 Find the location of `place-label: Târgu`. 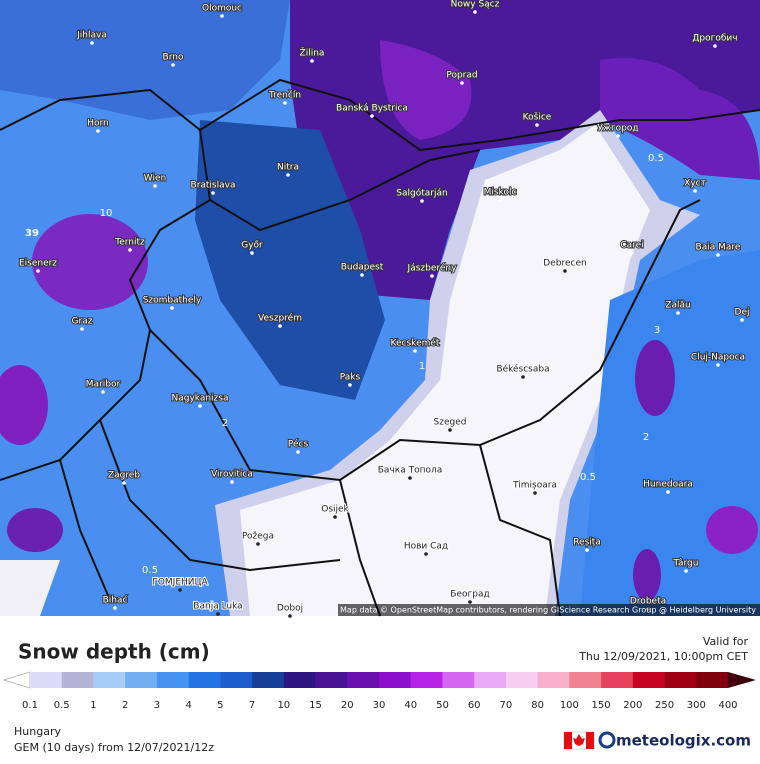

place-label: Târgu is located at coordinates (686, 564).